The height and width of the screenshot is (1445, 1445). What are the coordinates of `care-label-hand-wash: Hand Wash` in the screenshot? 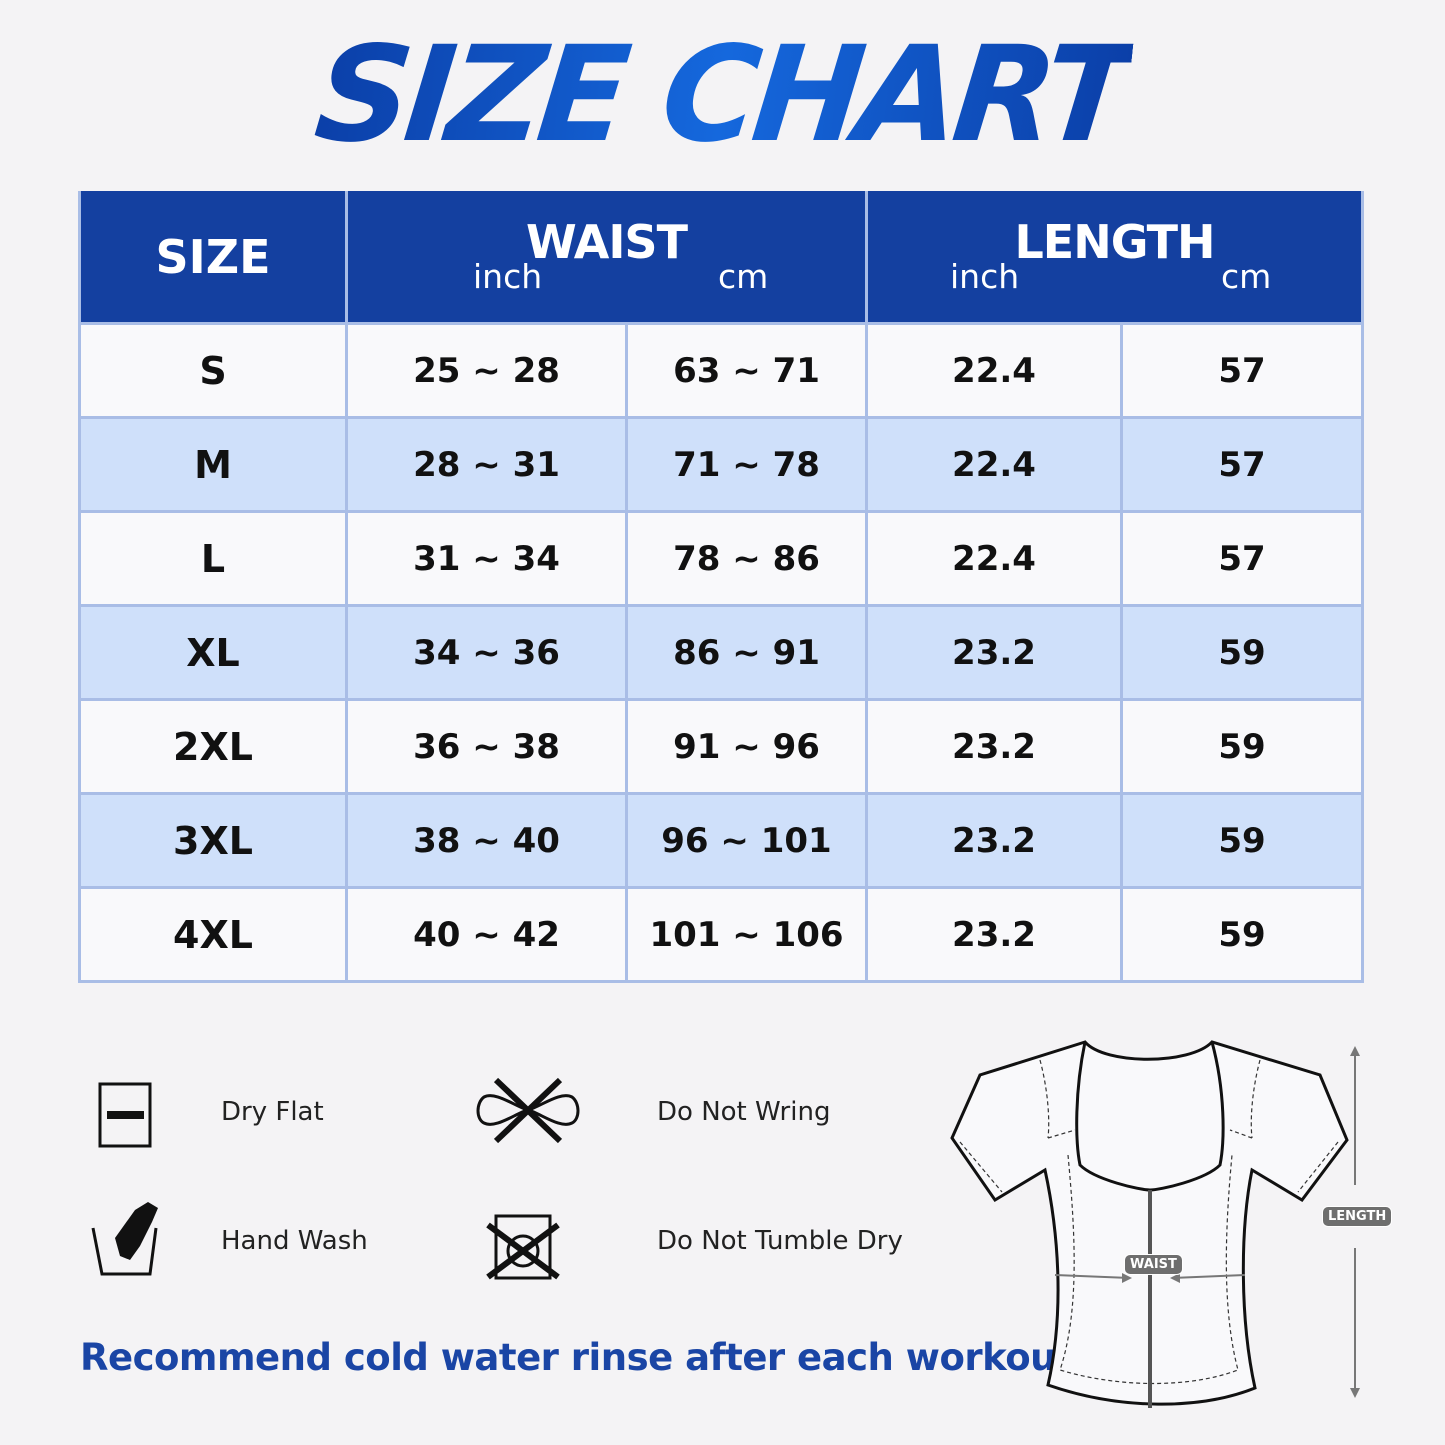 It's located at (294, 1241).